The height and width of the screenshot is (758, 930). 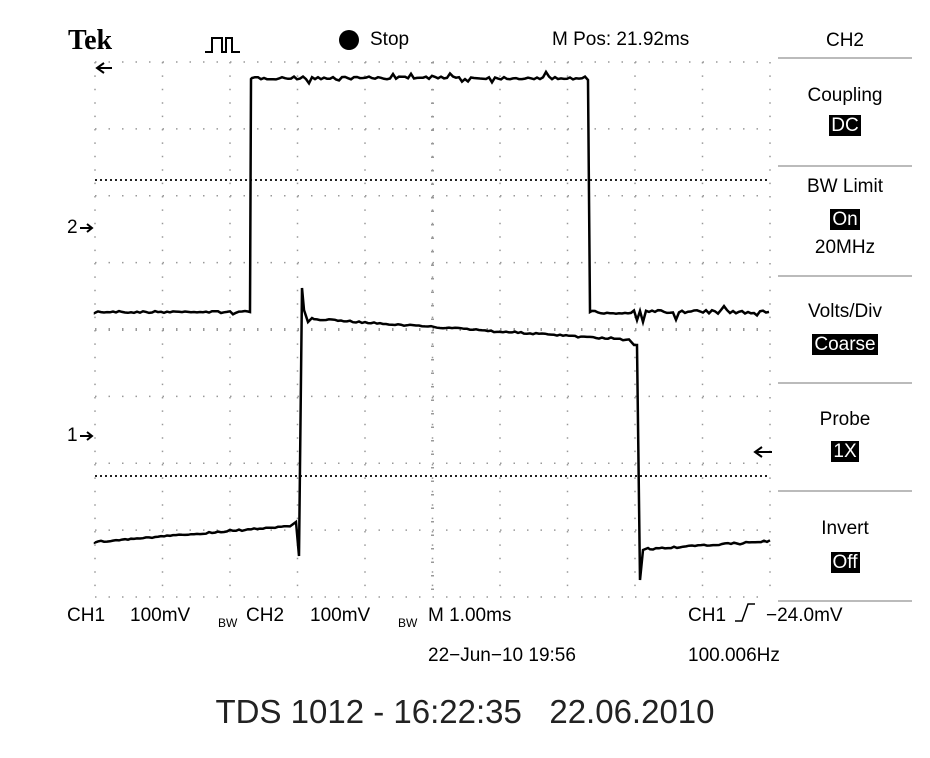 I want to click on menu-label: Probe, so click(x=845, y=419).